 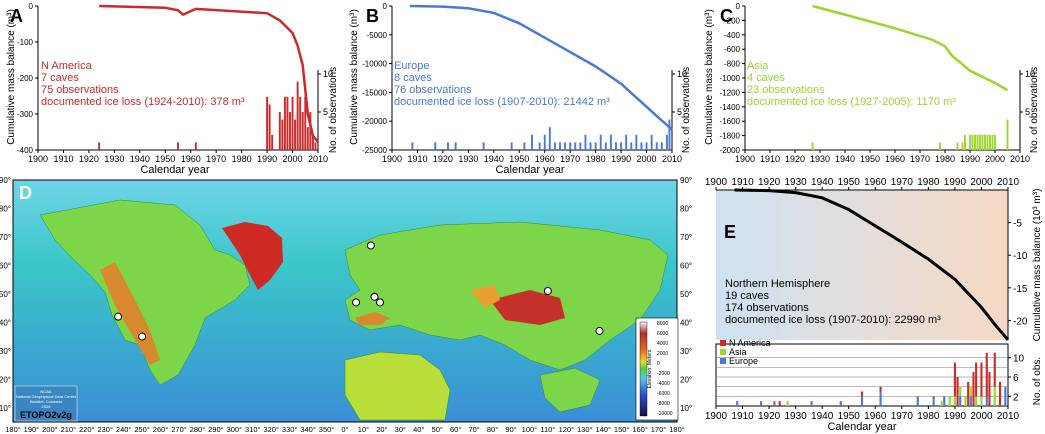 I want to click on panel-a-x-tick-label: 1910, so click(x=63, y=159).